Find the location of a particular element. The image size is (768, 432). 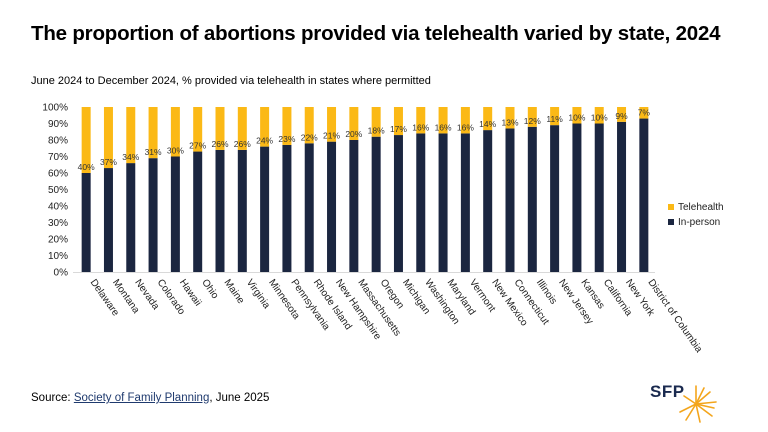

data-label: 30% is located at coordinates (175, 151).